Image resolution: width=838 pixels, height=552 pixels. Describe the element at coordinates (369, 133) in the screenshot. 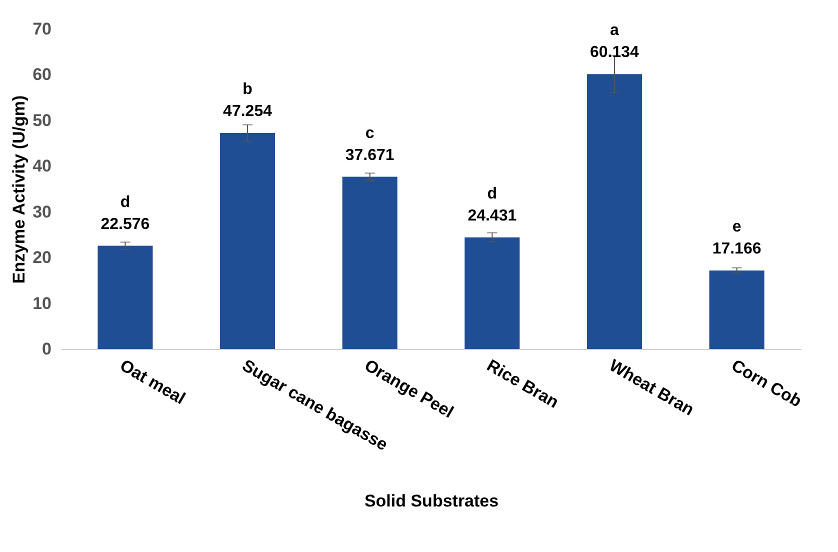

I see `annotation: c` at that location.